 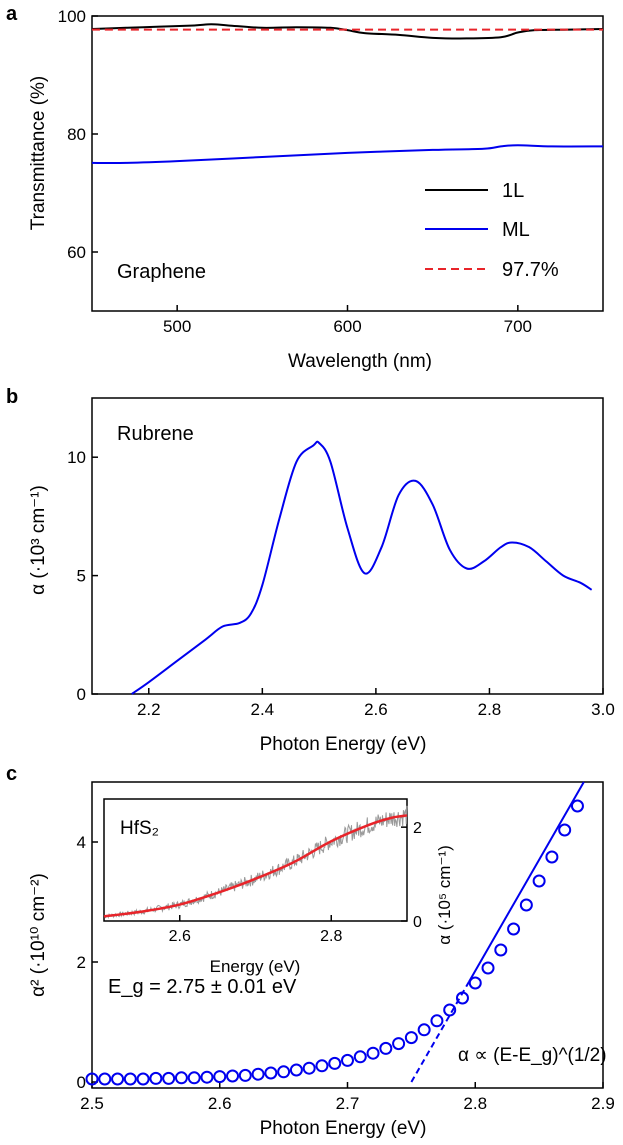 What do you see at coordinates (12, 397) in the screenshot?
I see `panel-label-b: b` at bounding box center [12, 397].